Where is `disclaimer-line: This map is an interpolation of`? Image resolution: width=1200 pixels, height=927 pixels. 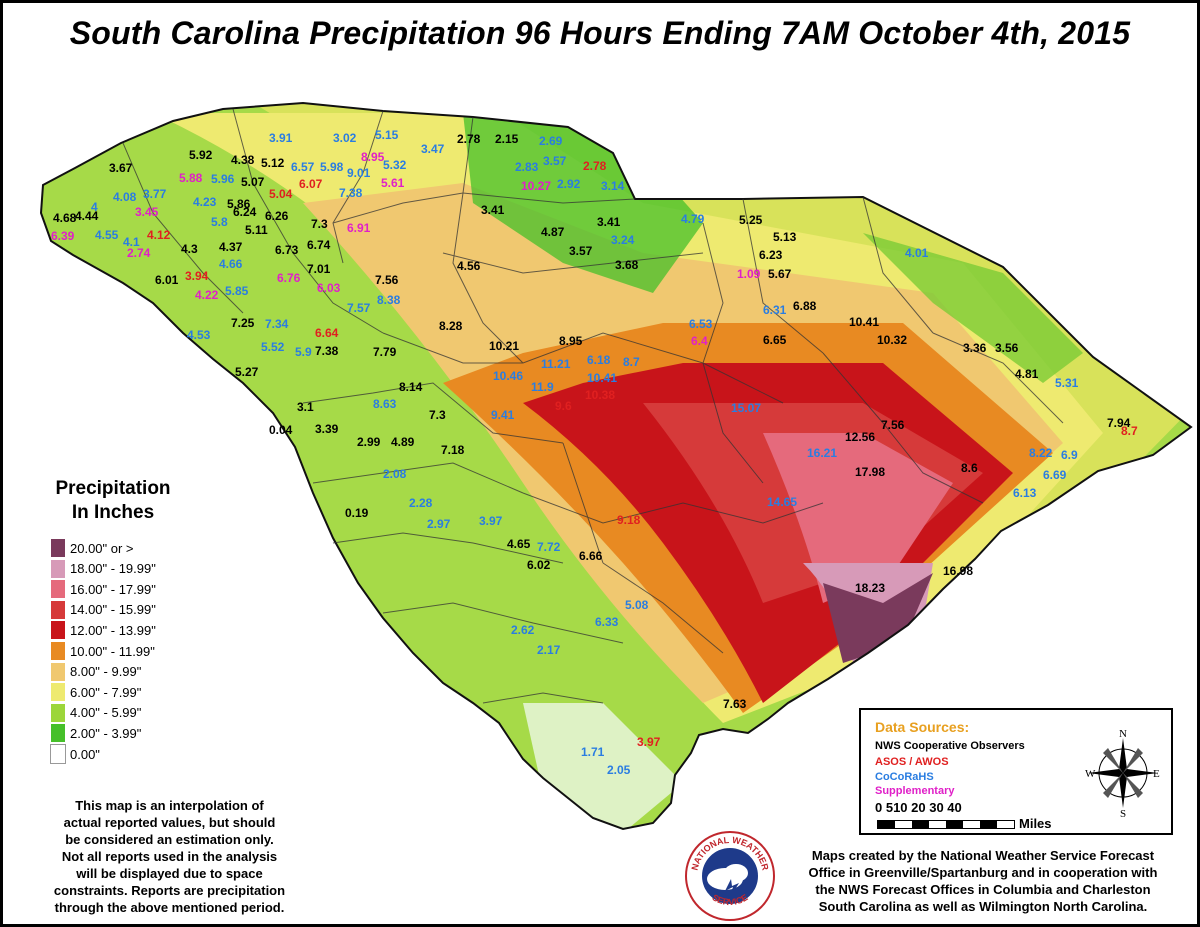 disclaimer-line: This map is an interpolation of is located at coordinates (169, 805).